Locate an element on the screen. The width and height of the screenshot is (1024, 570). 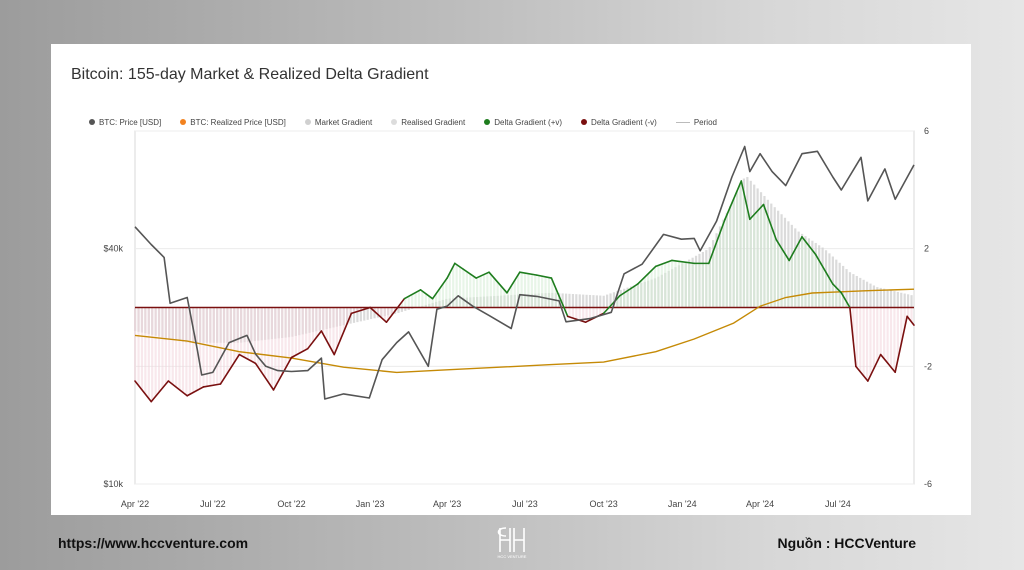
legend-item: Period is located at coordinates (696, 122).